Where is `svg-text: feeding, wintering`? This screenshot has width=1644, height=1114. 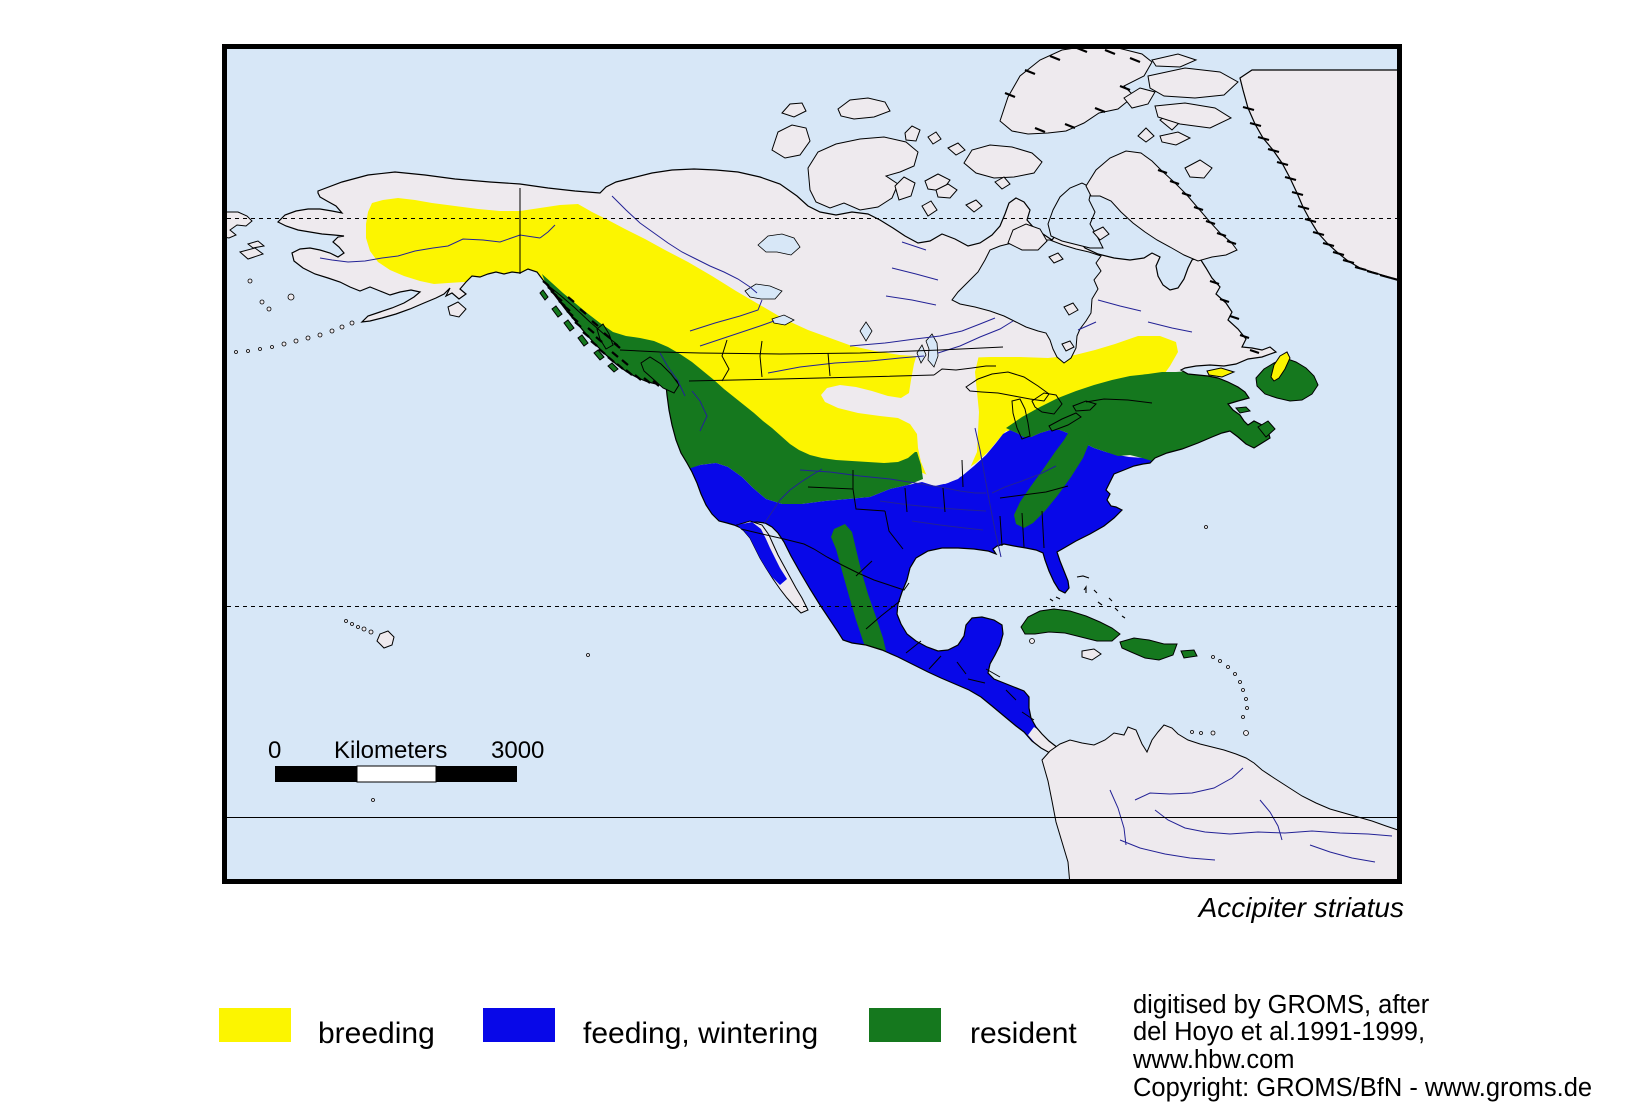
svg-text: feeding, wintering is located at coordinates (700, 1033).